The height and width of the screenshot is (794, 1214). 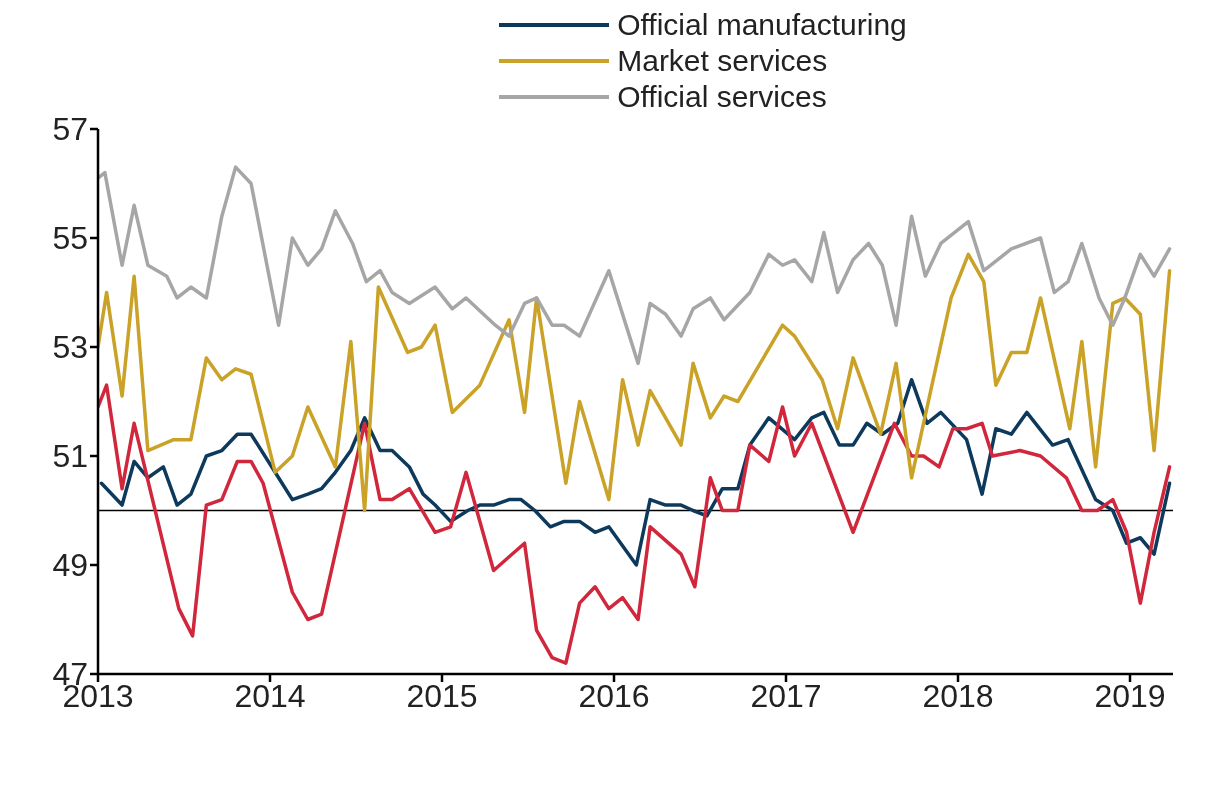 What do you see at coordinates (614, 695) in the screenshot?
I see `x-tick-label: 2016` at bounding box center [614, 695].